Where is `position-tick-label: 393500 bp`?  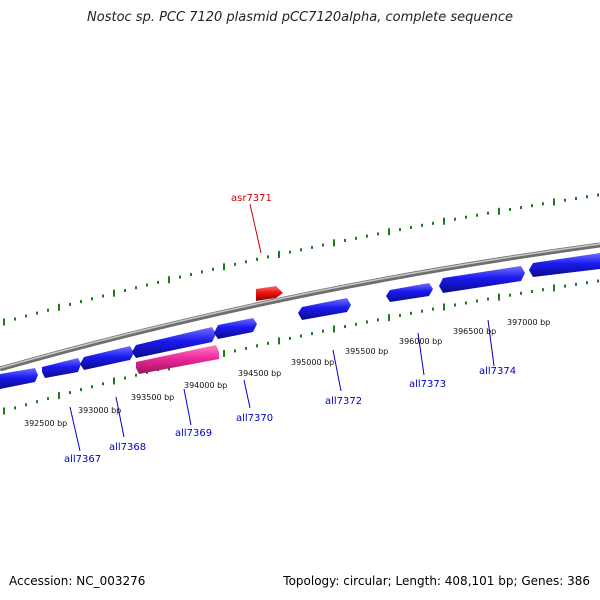
position-tick-label: 393500 bp is located at coordinates (152, 397).